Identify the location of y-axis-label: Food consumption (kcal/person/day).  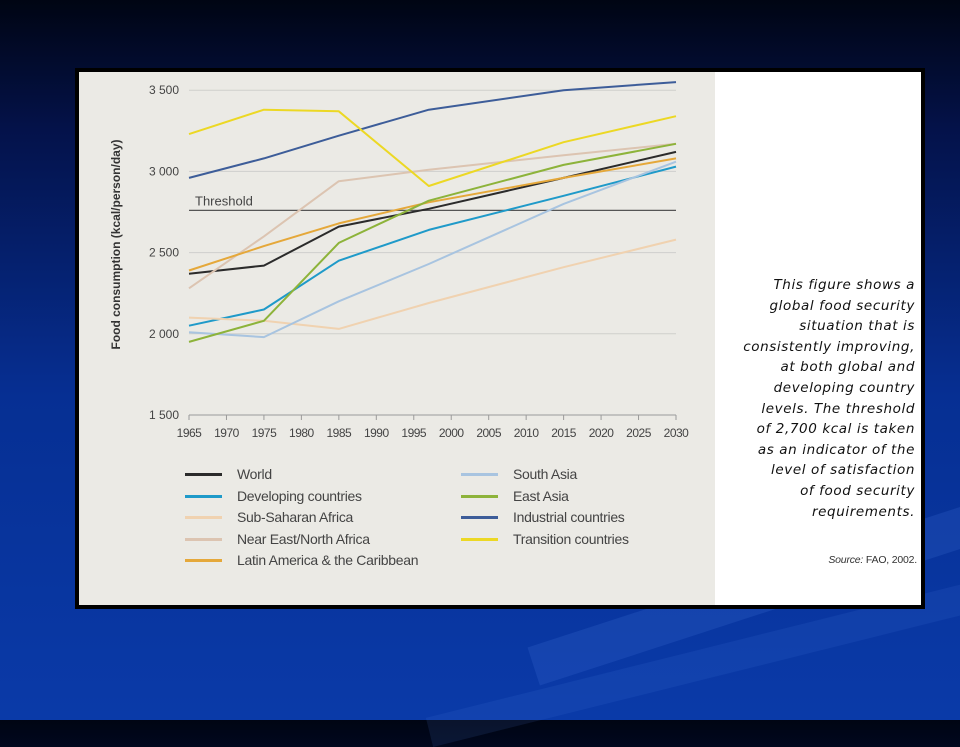
(116, 244).